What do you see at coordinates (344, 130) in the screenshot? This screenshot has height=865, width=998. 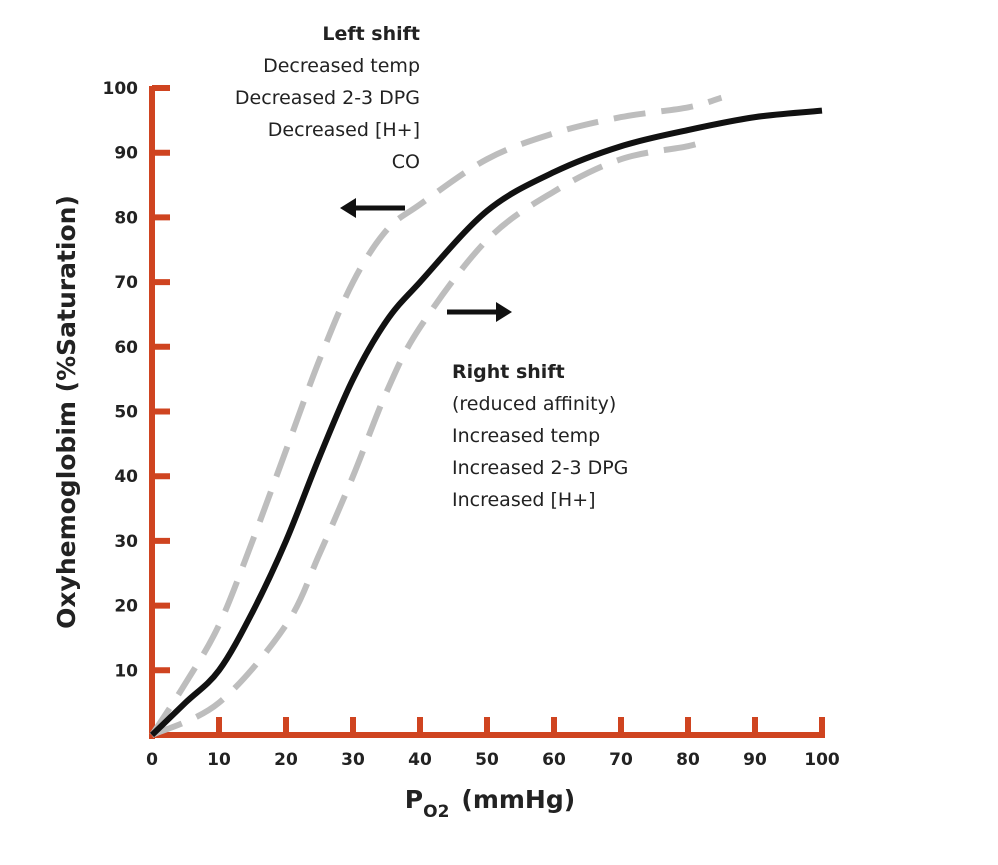 I see `annotation: Decreased [H+]` at bounding box center [344, 130].